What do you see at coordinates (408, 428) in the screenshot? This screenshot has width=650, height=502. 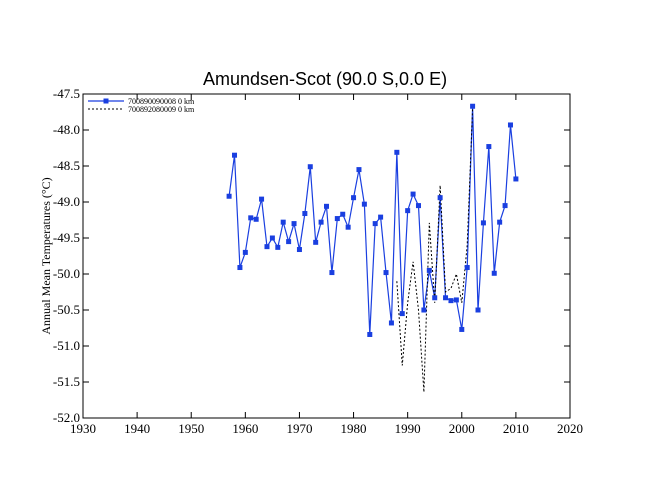 I see `x-tick-label: 1990` at bounding box center [408, 428].